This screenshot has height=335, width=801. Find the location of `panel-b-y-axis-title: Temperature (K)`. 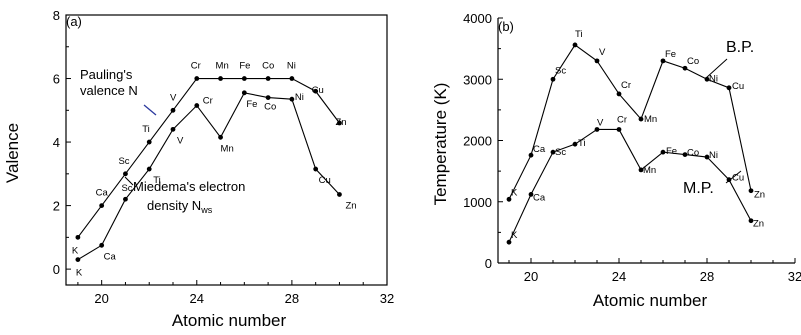

panel-b-y-axis-title: Temperature (K) is located at coordinates (440, 144).